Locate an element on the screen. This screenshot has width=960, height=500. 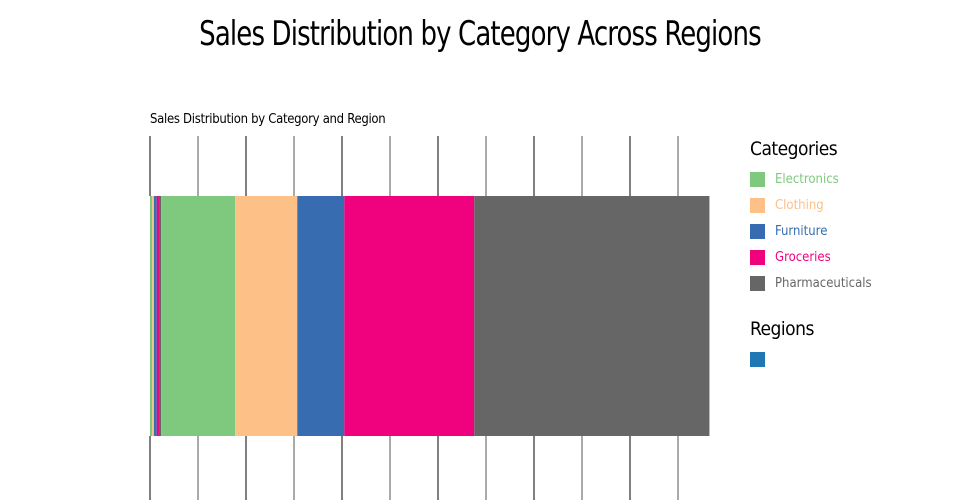
legend-label: Clothing is located at coordinates (799, 205).